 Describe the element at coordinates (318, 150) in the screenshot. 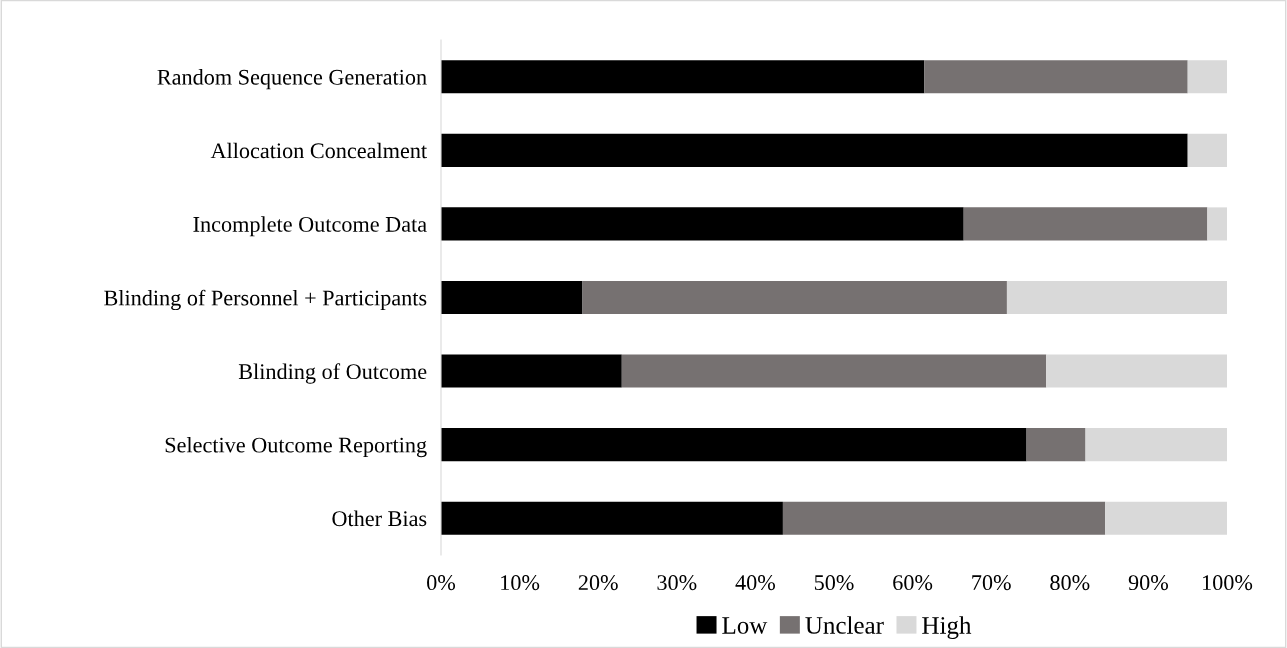

I see `y-tick-label: Allocation Concealment` at that location.